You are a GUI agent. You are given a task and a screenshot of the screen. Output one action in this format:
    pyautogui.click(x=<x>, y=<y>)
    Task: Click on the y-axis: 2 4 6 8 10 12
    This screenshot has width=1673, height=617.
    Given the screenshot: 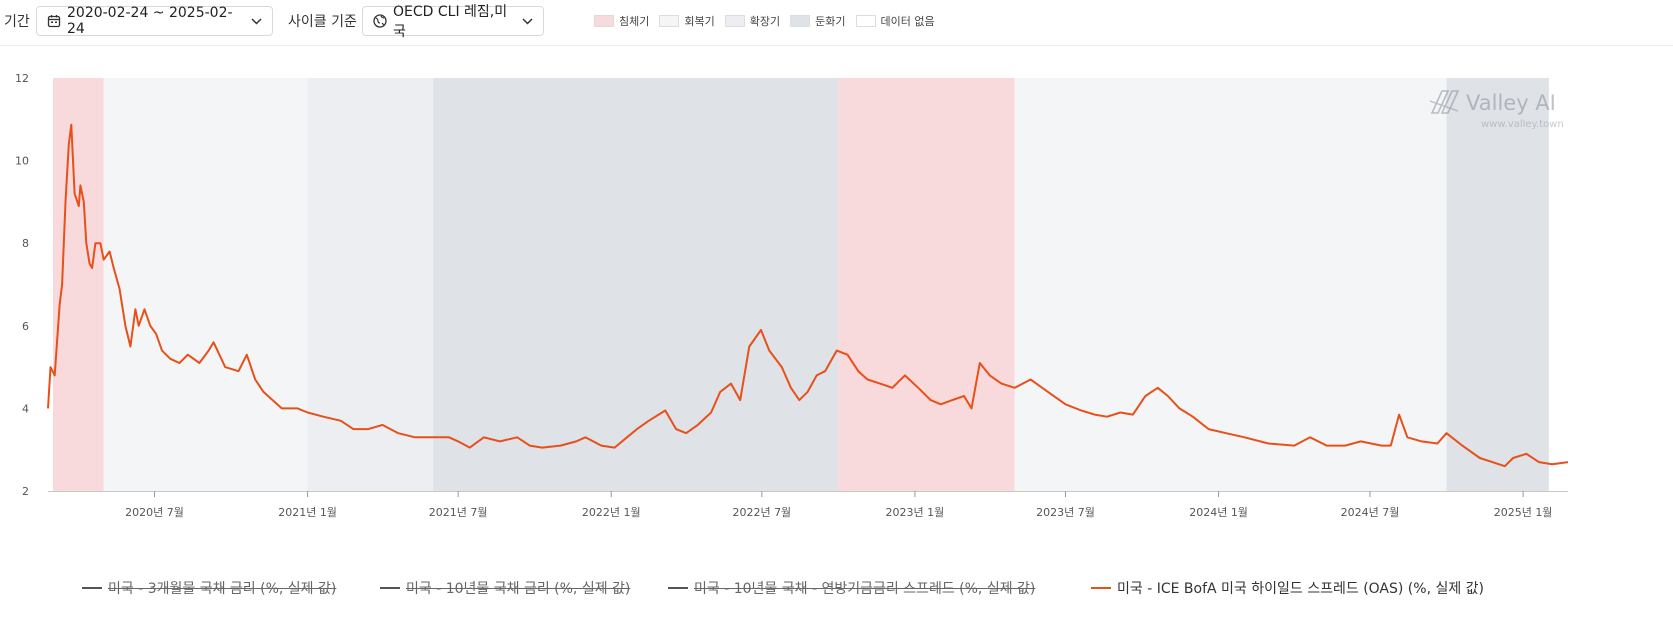 What is the action you would take?
    pyautogui.click(x=22, y=285)
    